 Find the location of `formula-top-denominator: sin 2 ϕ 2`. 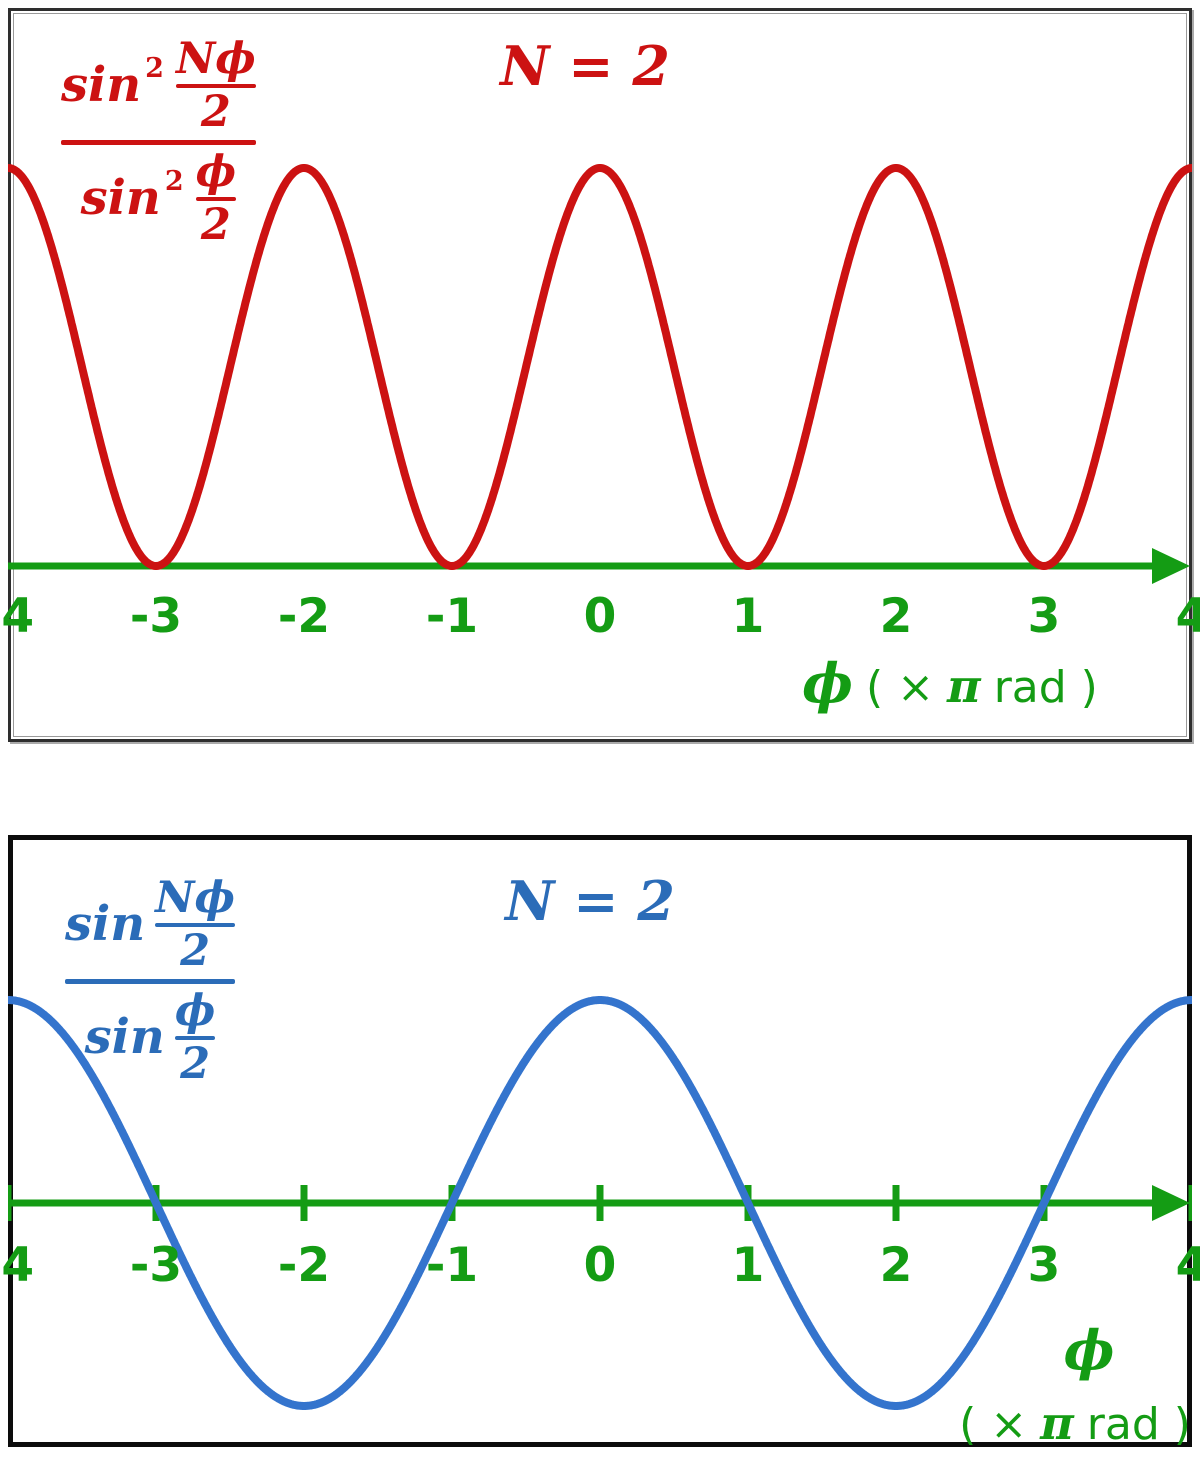

formula-top-denominator: sin 2 ϕ 2 is located at coordinates (158, 198).